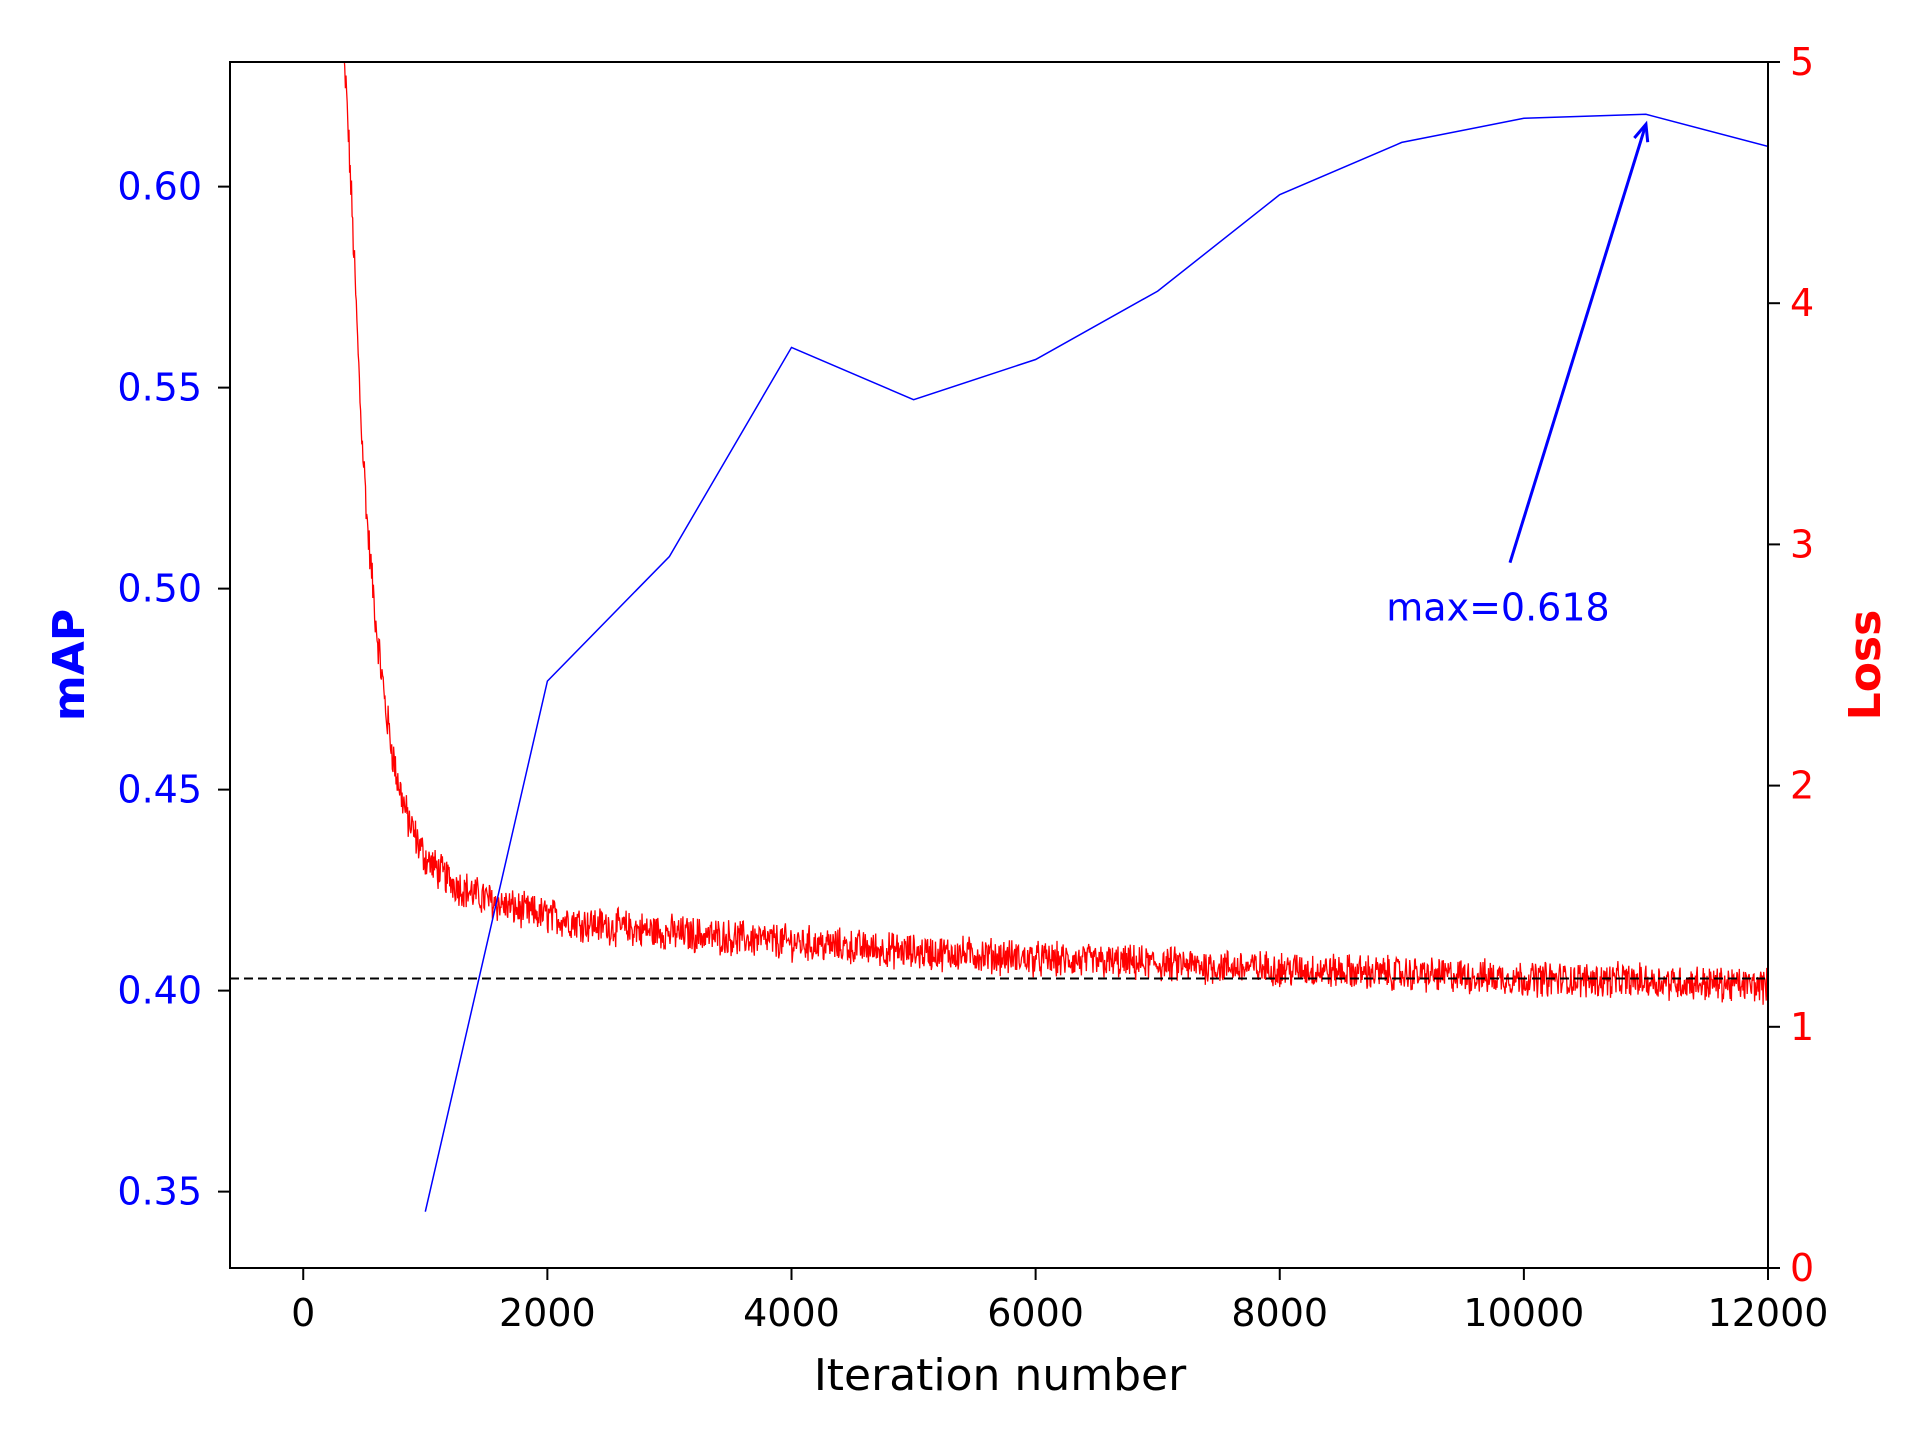  Describe the element at coordinates (1279, 1313) in the screenshot. I see `x-tick-label: 8000` at that location.